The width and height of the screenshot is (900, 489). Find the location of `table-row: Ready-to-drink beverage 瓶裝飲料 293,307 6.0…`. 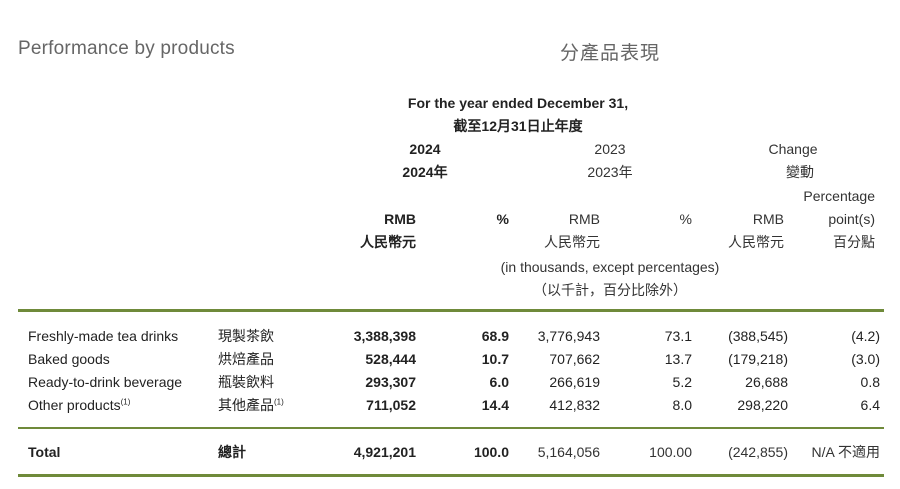

table-row: Ready-to-drink beverage 瓶裝飲料 293,307 6.0… is located at coordinates (450, 382).